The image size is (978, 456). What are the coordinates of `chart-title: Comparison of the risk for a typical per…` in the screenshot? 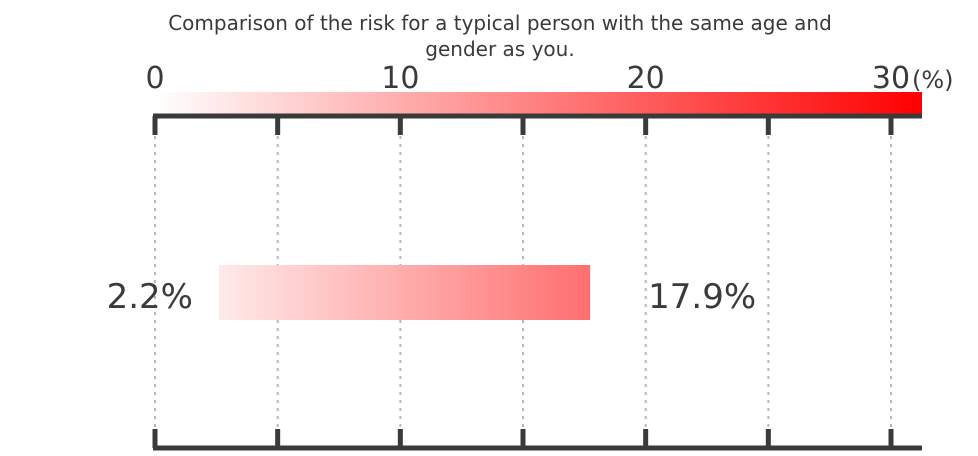 It's located at (500, 36).